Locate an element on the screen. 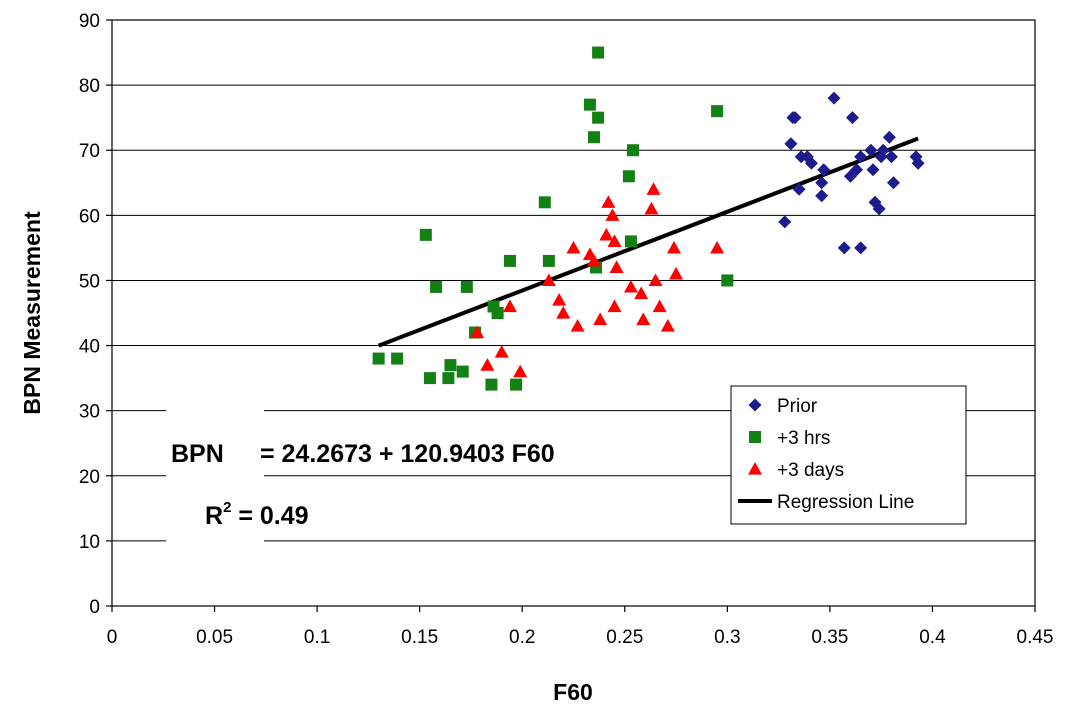 The height and width of the screenshot is (715, 1070). x-tick-label: 0.45 is located at coordinates (1035, 637).